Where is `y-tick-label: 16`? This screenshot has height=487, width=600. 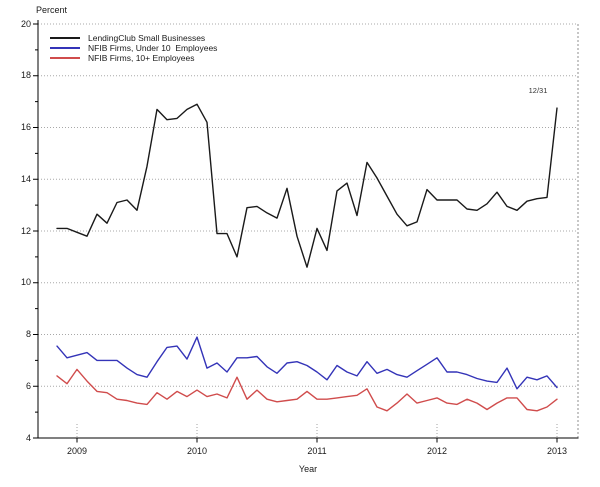
y-tick-label: 16 is located at coordinates (25, 127).